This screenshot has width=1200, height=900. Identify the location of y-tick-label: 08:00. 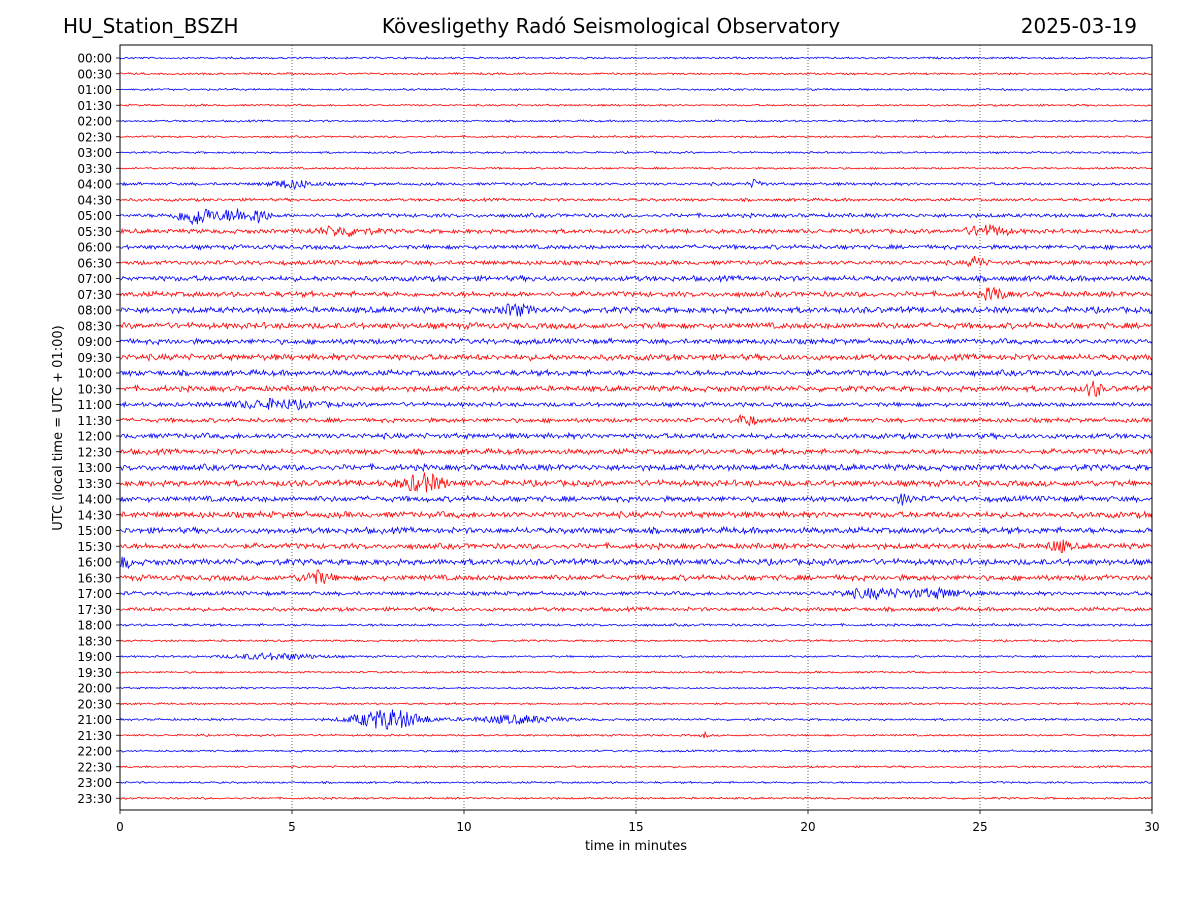
(94, 311).